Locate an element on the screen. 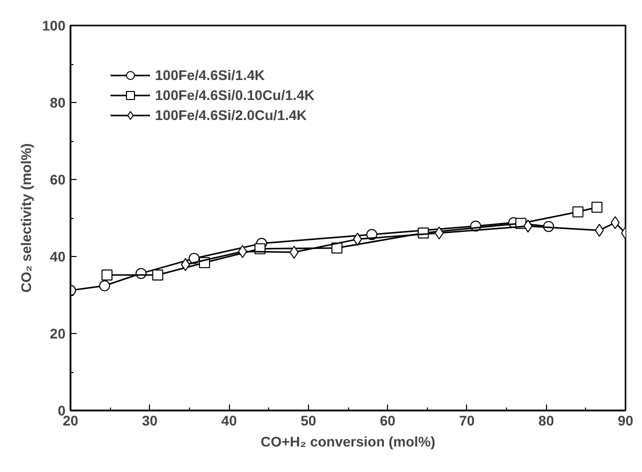 Image resolution: width=642 pixels, height=472 pixels. x-tick-label: 90 is located at coordinates (626, 420).